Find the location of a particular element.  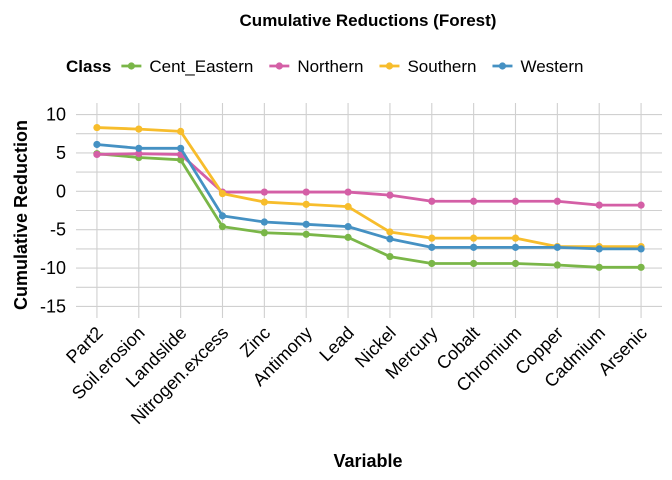

y-tick-label: 5 is located at coordinates (61, 153).